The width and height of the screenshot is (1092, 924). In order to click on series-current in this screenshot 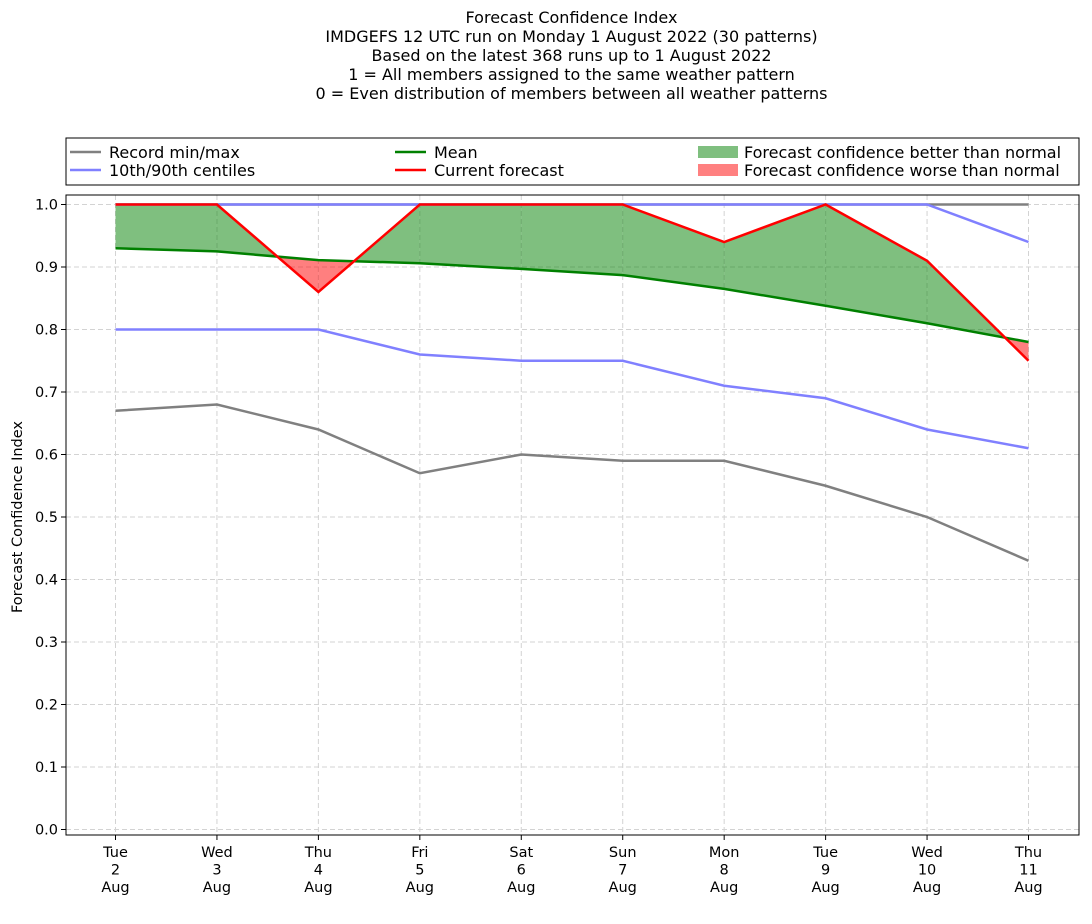, I will do `click(572, 282)`.